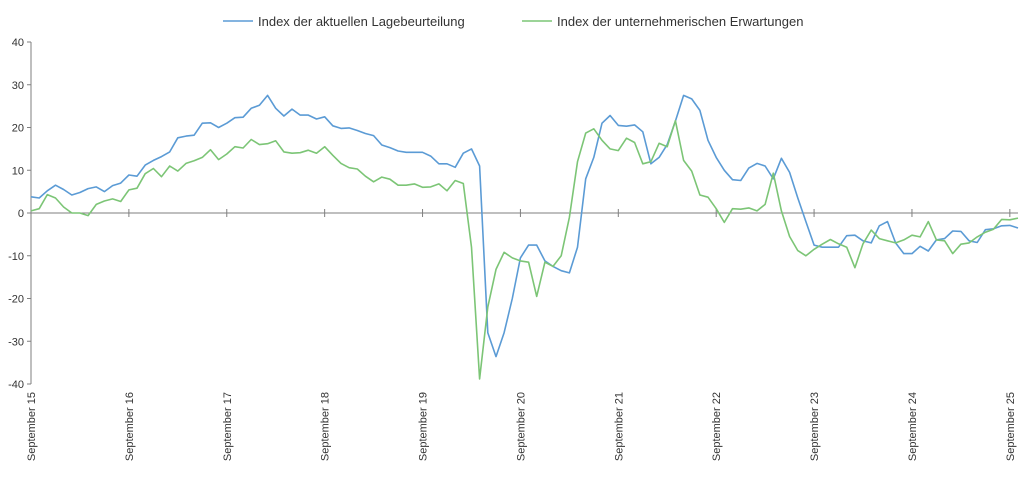 This screenshot has height=480, width=1024. Describe the element at coordinates (16, 300) in the screenshot. I see `y-tick-label: -20` at that location.